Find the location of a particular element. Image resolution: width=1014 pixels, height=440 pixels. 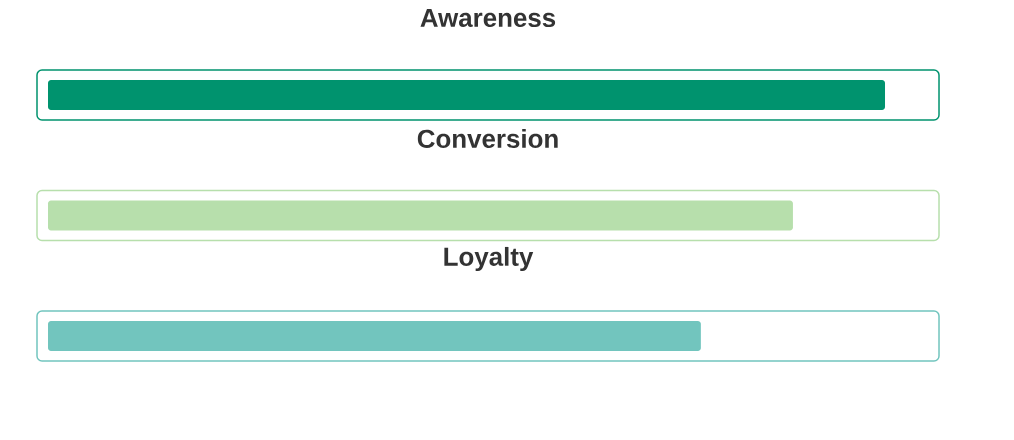

y-tick-label: Awareness is located at coordinates (488, 18).